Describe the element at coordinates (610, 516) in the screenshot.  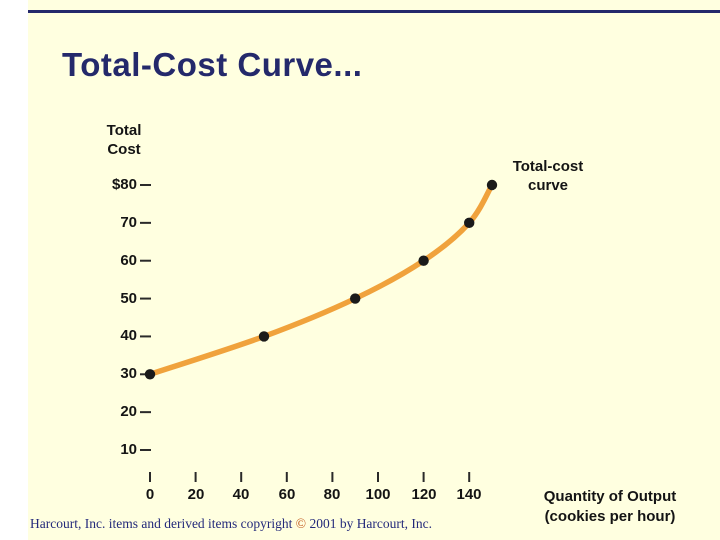
I see `x-axis-title-line2: (cookies per hour)` at that location.